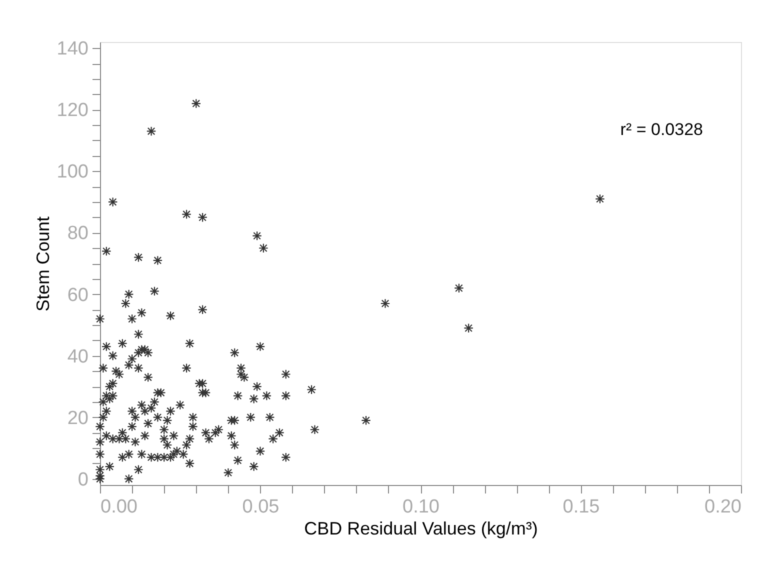 The height and width of the screenshot is (561, 773). What do you see at coordinates (42, 264) in the screenshot?
I see `y-axis-title: Stem Count` at bounding box center [42, 264].